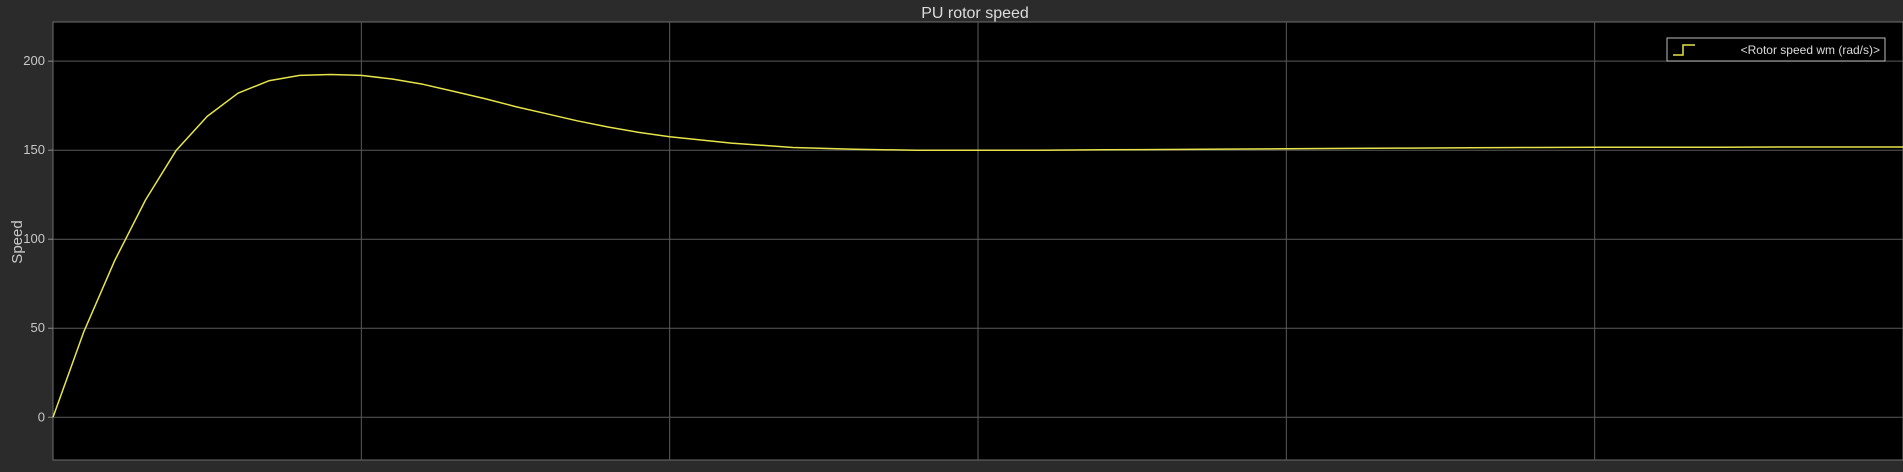 This screenshot has height=472, width=1903. What do you see at coordinates (1684, 50) in the screenshot?
I see `legend-step-icon` at bounding box center [1684, 50].